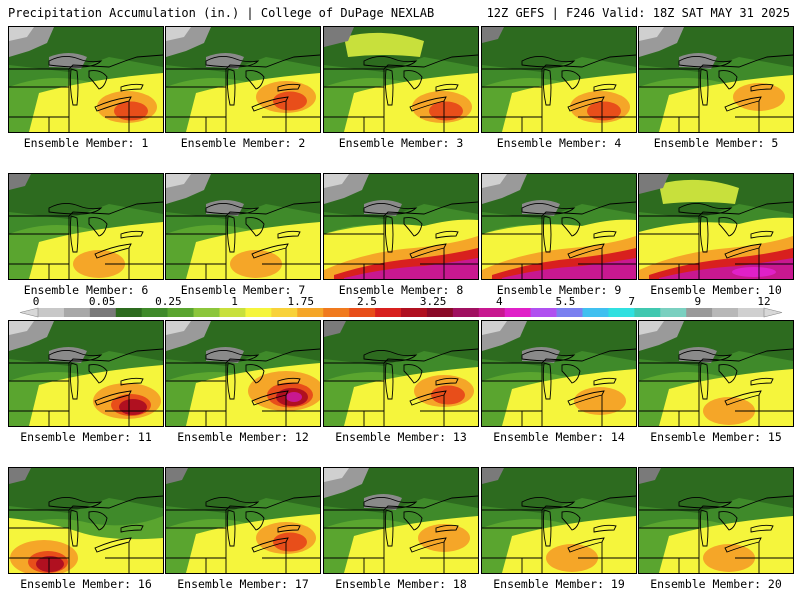  I want to click on colorbar-tick-label: 0, so click(36, 301).